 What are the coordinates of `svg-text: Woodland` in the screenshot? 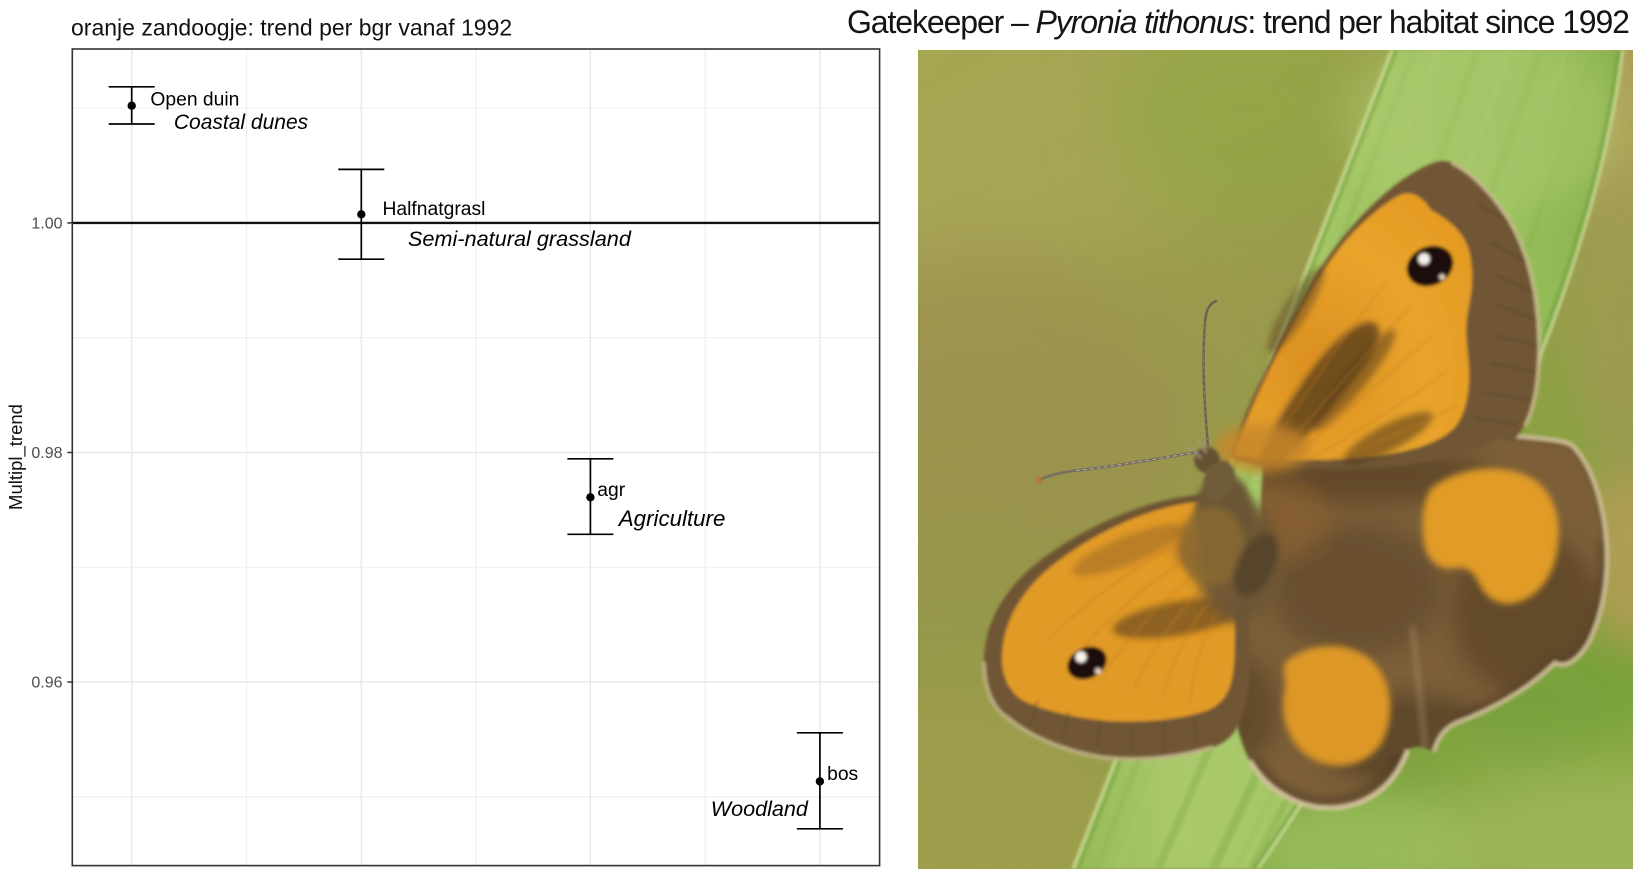 It's located at (760, 808).